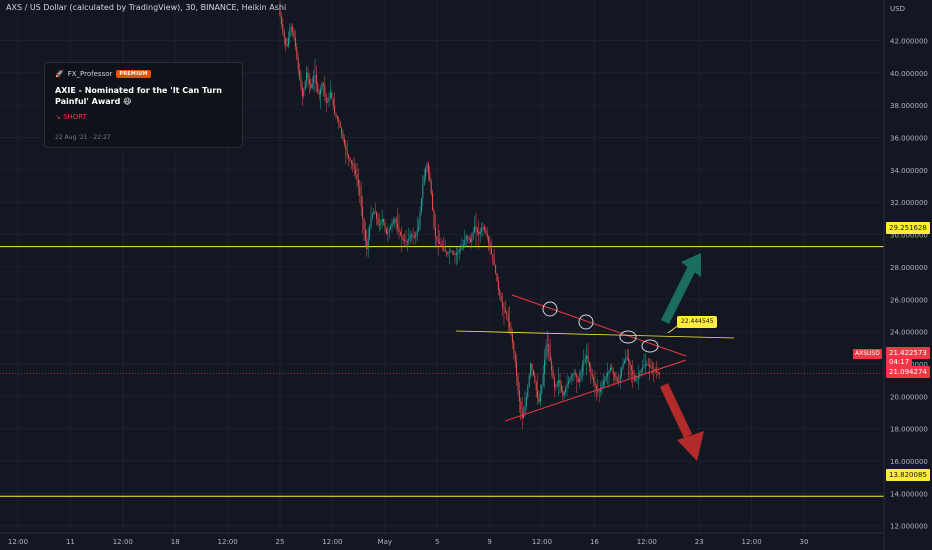 The image size is (932, 550). Describe the element at coordinates (437, 542) in the screenshot. I see `x-tick-label: 5` at that location.